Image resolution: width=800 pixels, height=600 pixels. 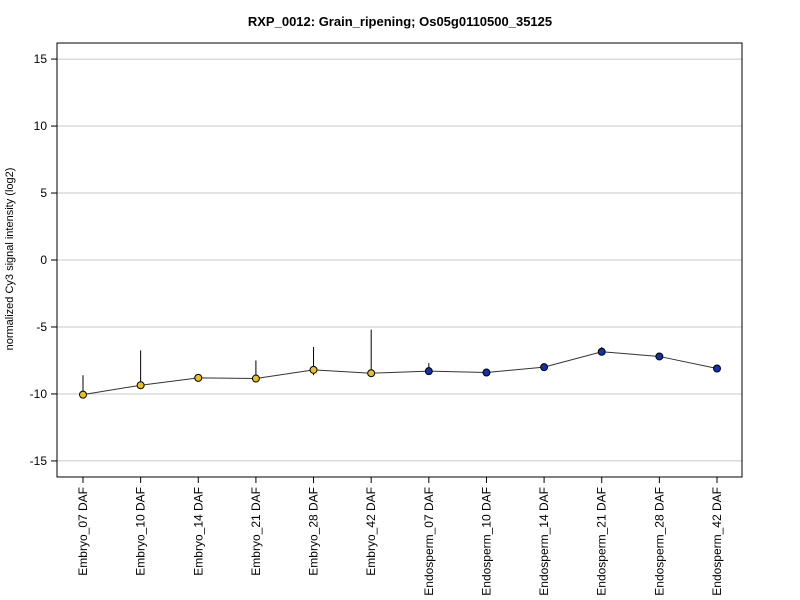 What do you see at coordinates (41, 126) in the screenshot?
I see `y-tick-label: 10` at bounding box center [41, 126].